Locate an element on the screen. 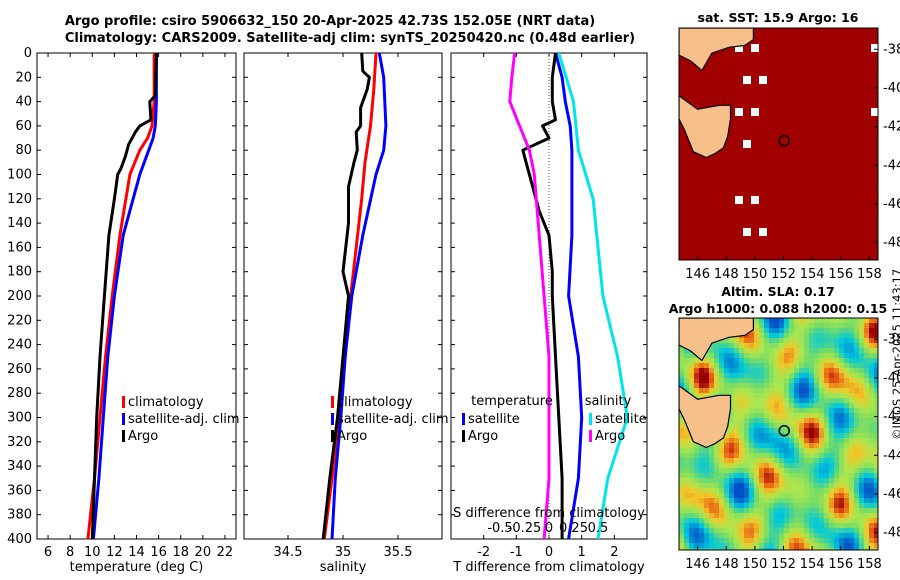 This screenshot has height=580, width=900. y-tick-label: 200 is located at coordinates (19, 296).